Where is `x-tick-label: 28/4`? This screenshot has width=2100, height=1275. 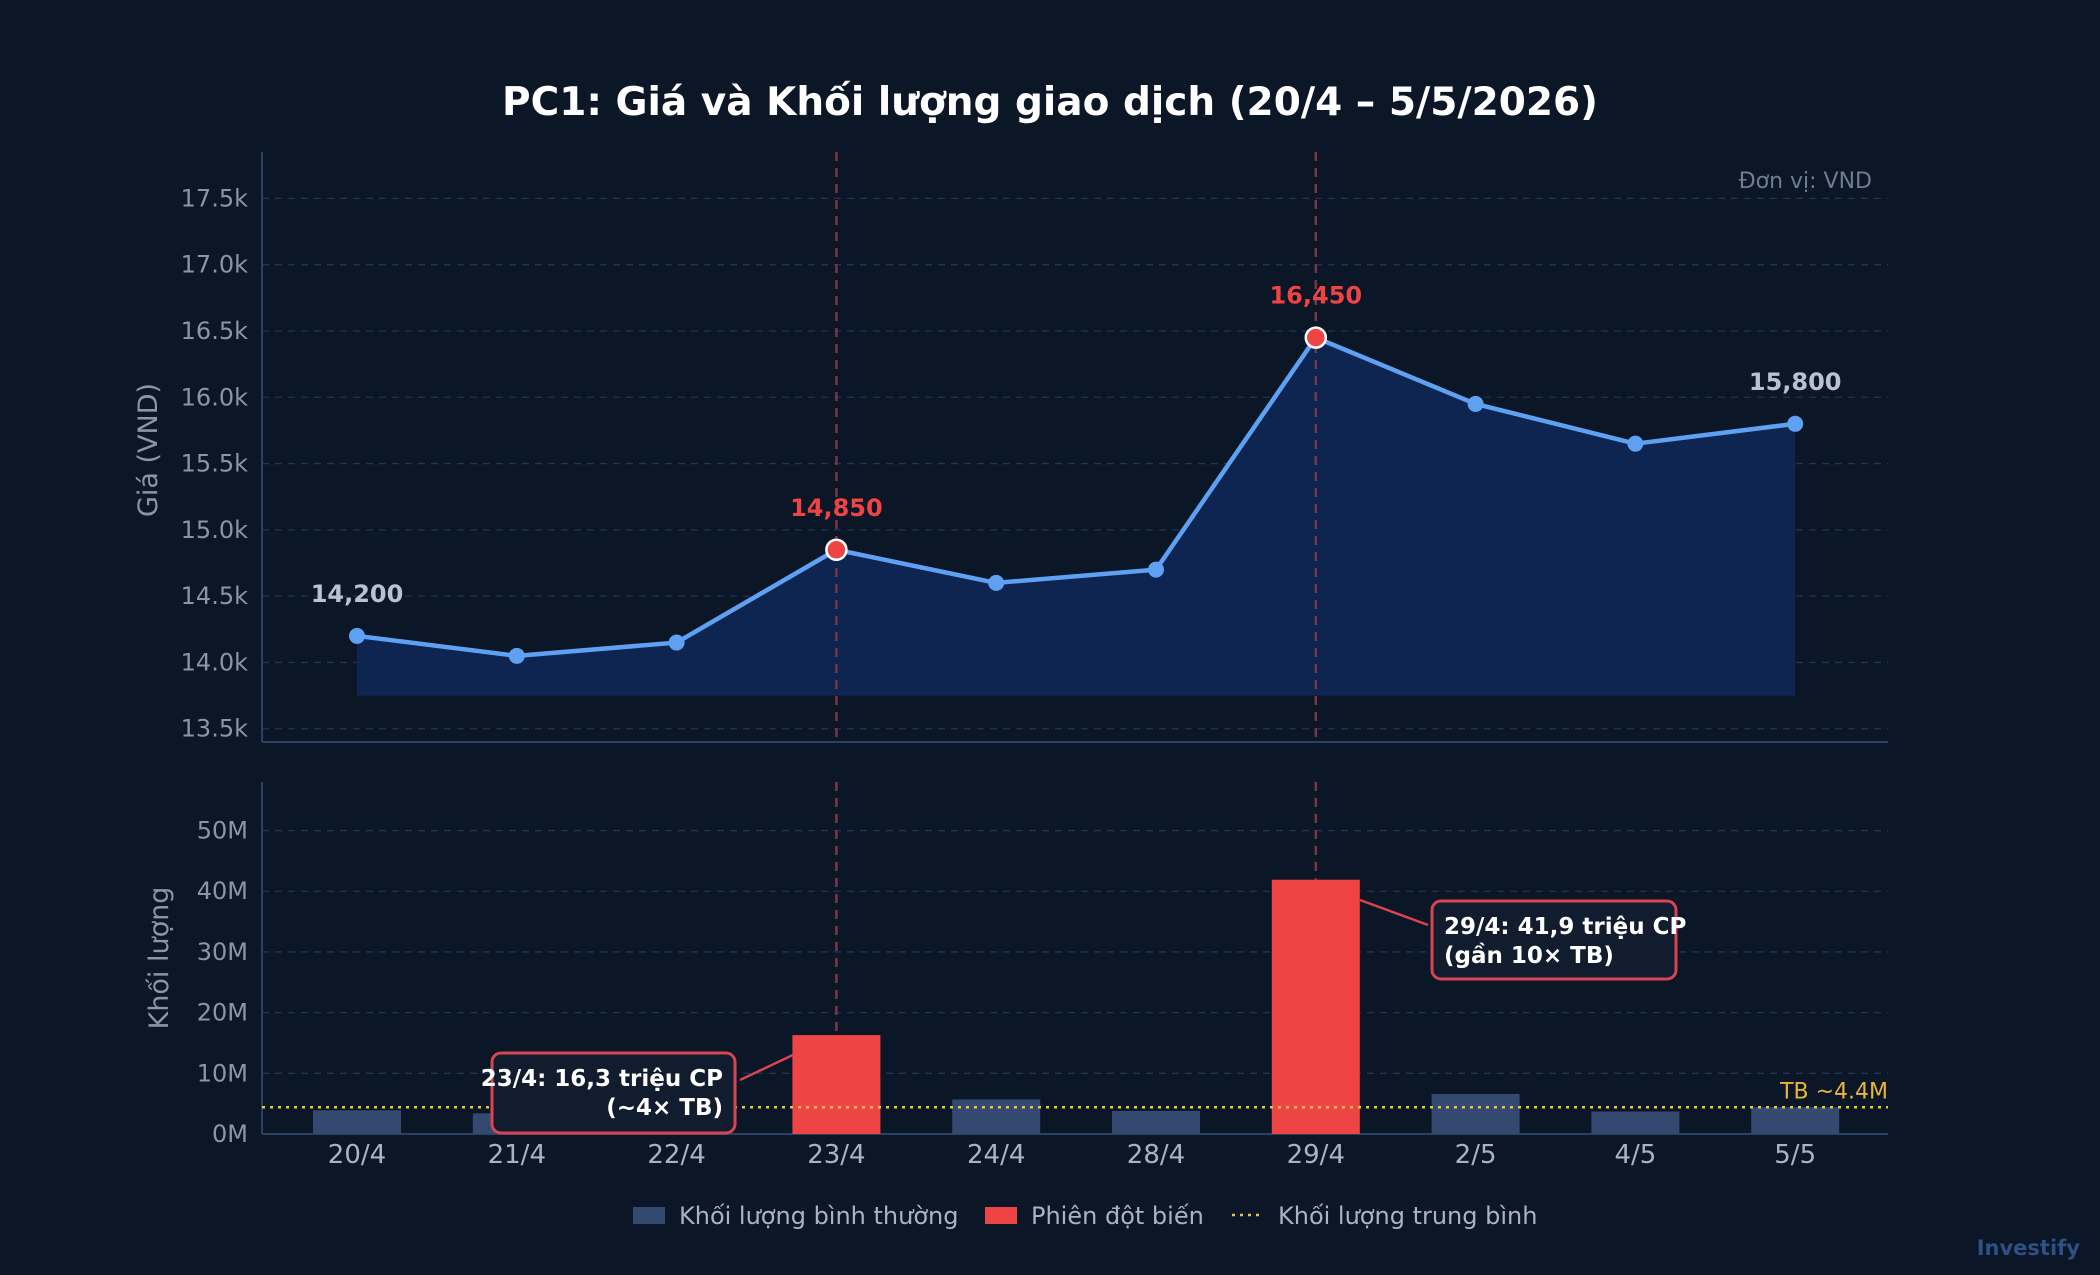 x-tick-label: 28/4 is located at coordinates (1156, 1155).